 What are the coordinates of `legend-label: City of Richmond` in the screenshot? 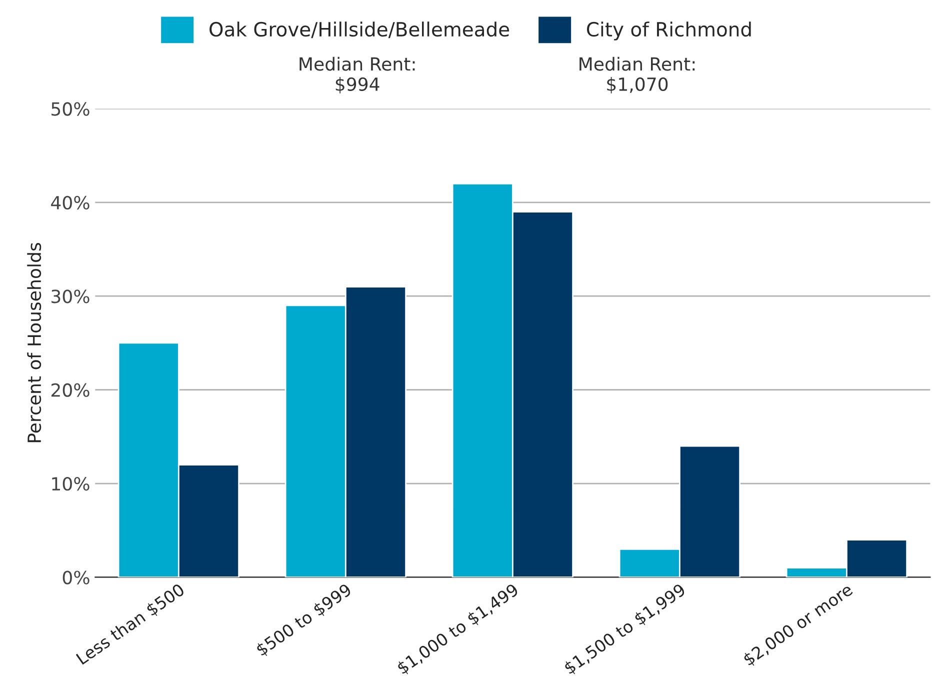 It's located at (669, 31).